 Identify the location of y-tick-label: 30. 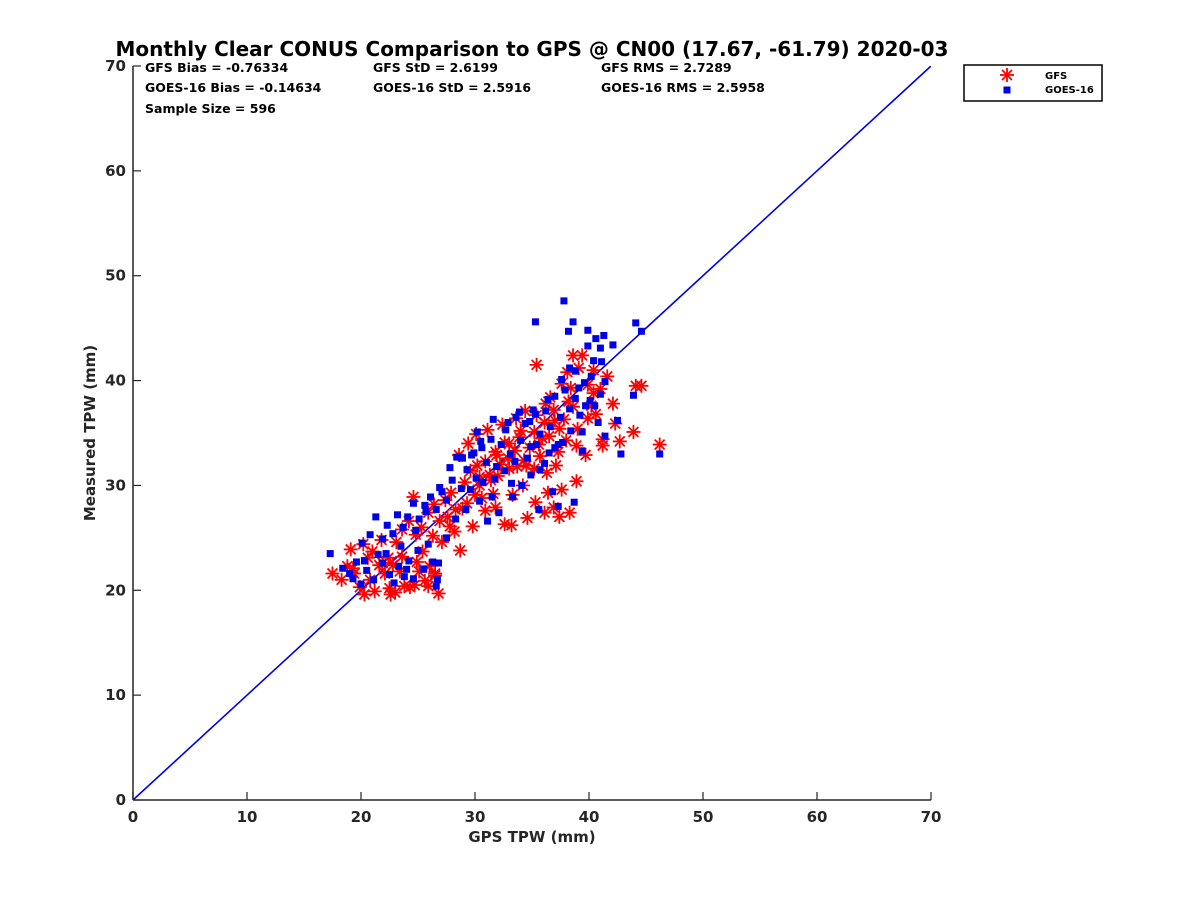
(115, 485).